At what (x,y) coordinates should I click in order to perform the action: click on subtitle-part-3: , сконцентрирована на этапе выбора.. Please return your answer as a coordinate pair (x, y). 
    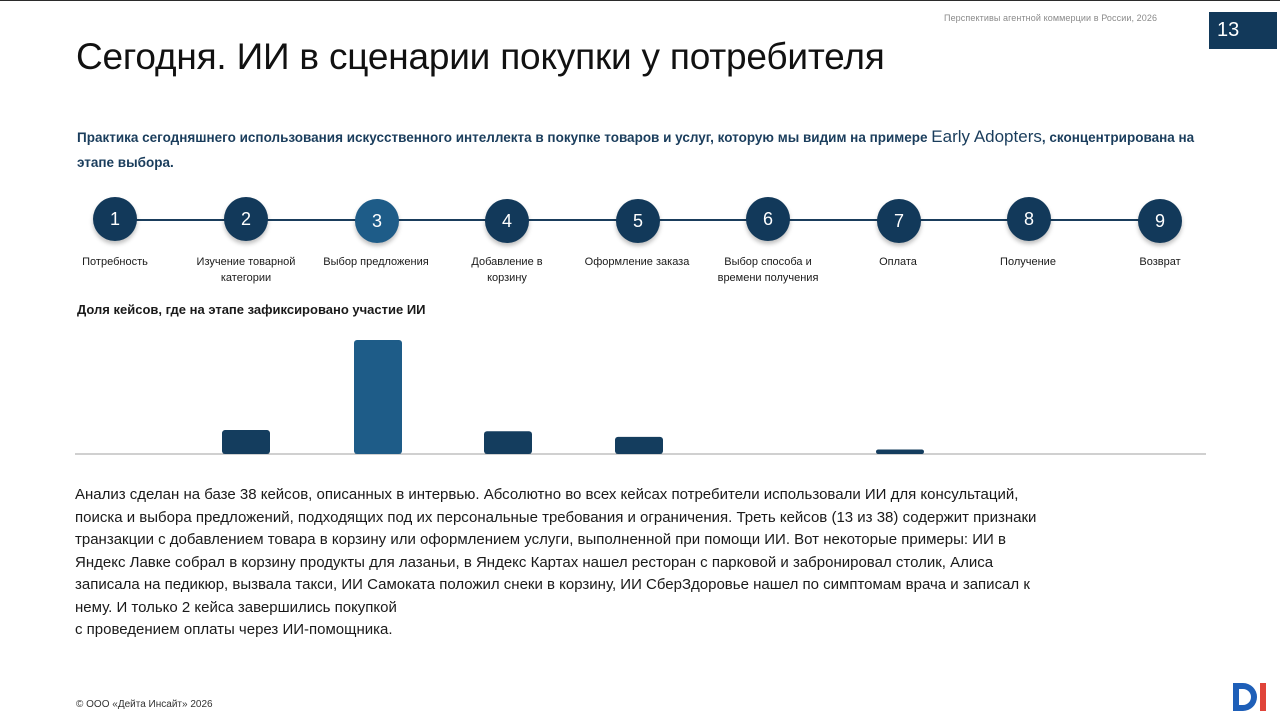
    Looking at the image, I should click on (636, 150).